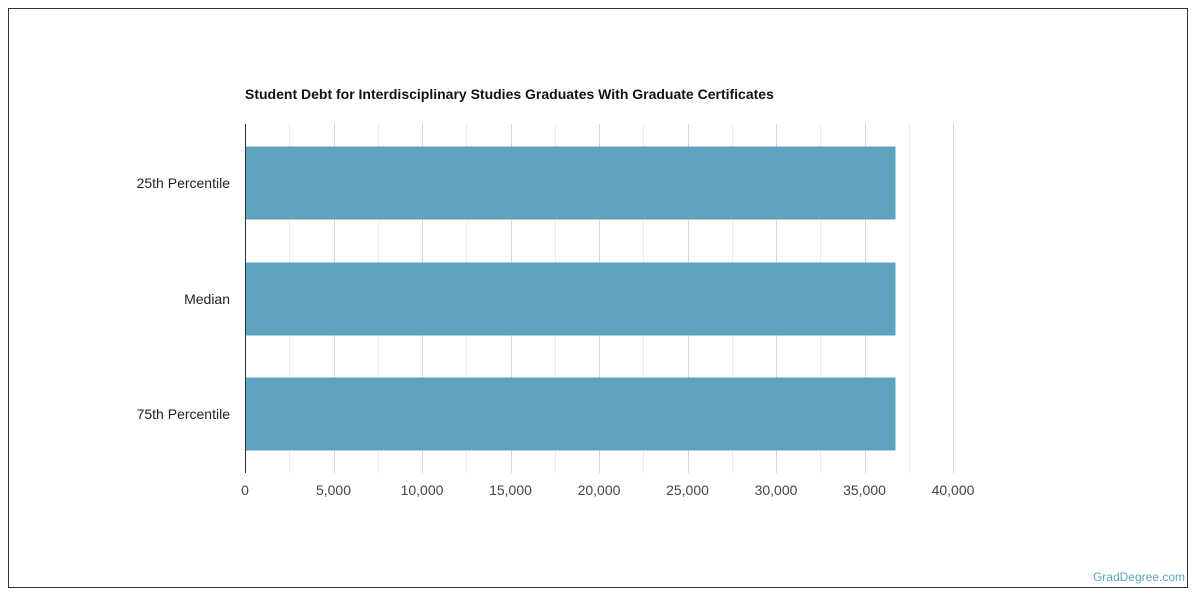 Image resolution: width=1200 pixels, height=600 pixels. What do you see at coordinates (570, 414) in the screenshot?
I see `bar-75th-percentile` at bounding box center [570, 414].